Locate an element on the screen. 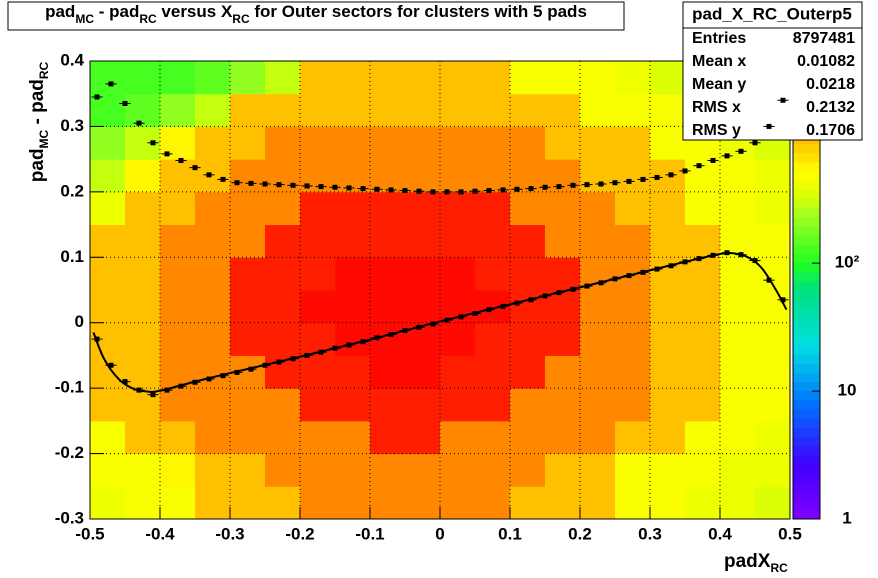 This screenshot has width=878, height=578. x-tick-label: -0.2 is located at coordinates (299, 533).